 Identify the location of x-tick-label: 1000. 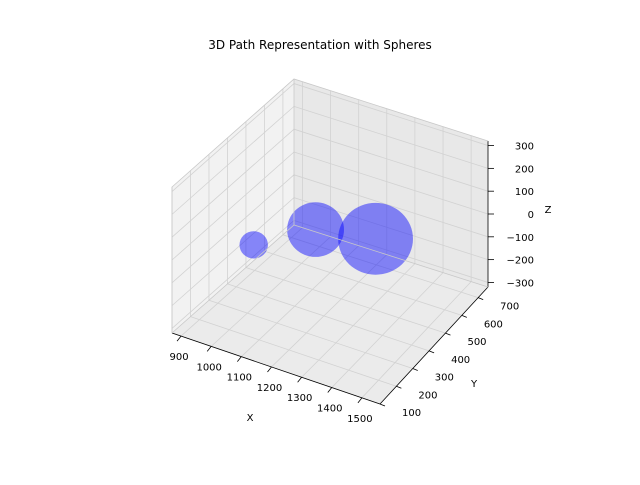
(208, 367).